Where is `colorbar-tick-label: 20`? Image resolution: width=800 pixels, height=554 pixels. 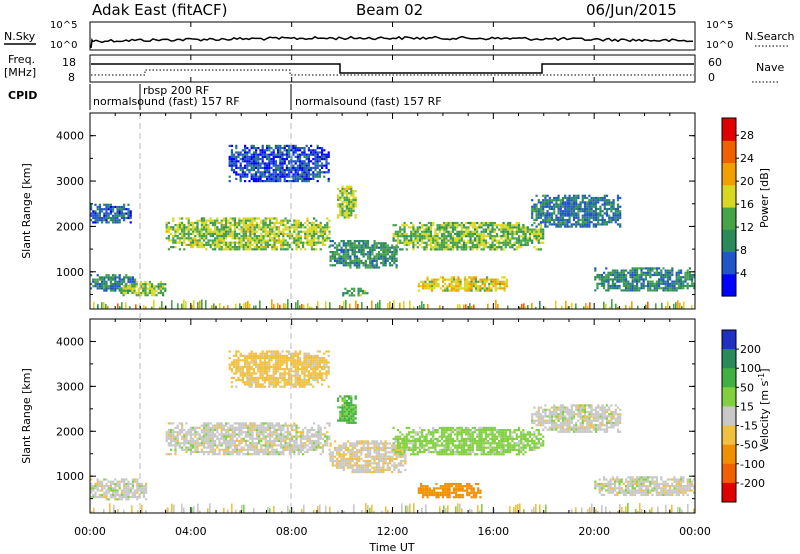
colorbar-tick-label: 20 is located at coordinates (747, 181).